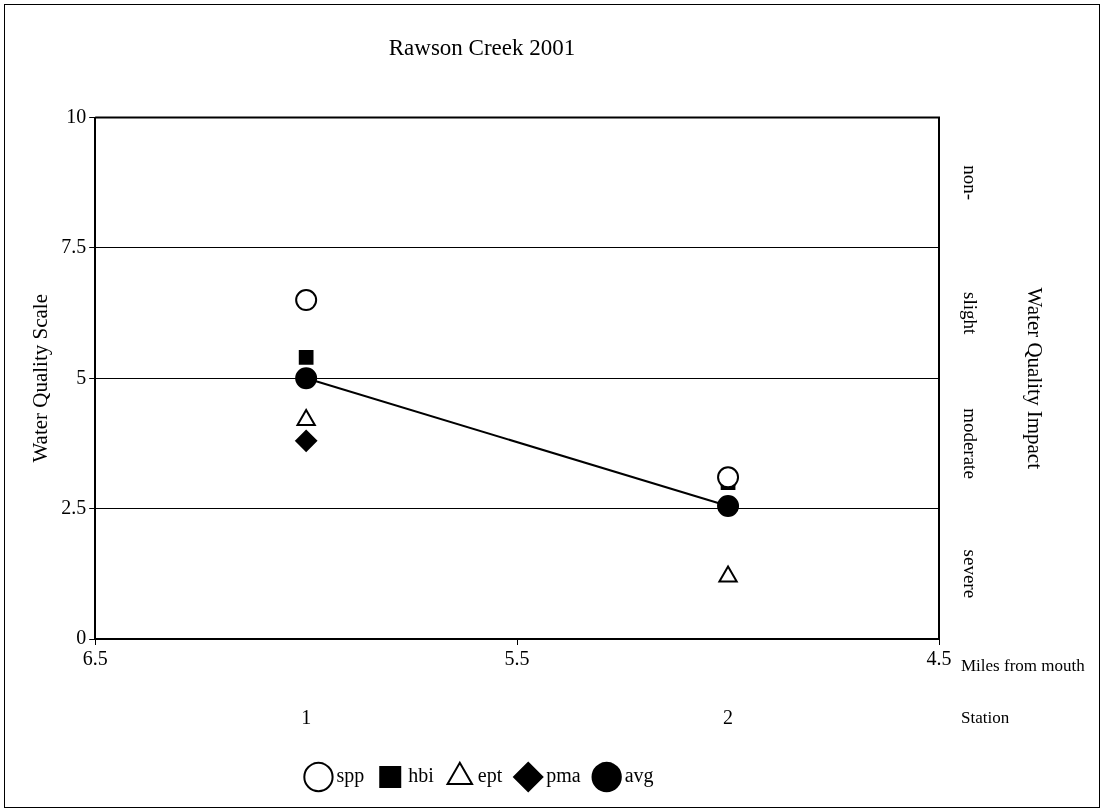 This screenshot has height=812, width=1104. I want to click on text: slight, so click(971, 313).